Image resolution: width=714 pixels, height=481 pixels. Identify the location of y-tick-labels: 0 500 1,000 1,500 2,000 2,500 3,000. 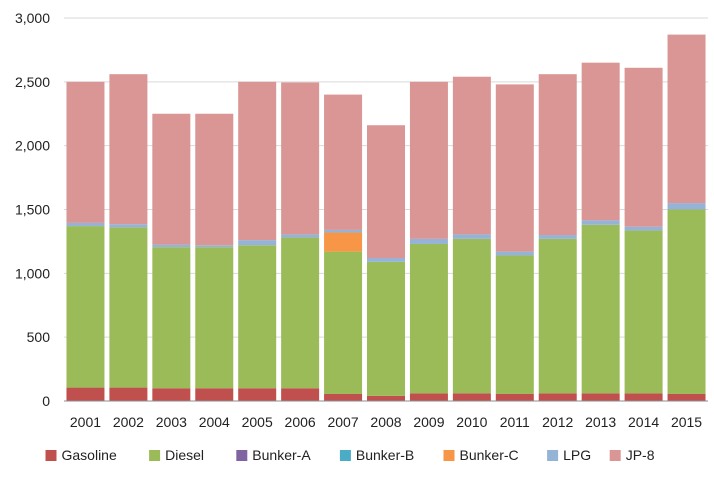
(32, 209).